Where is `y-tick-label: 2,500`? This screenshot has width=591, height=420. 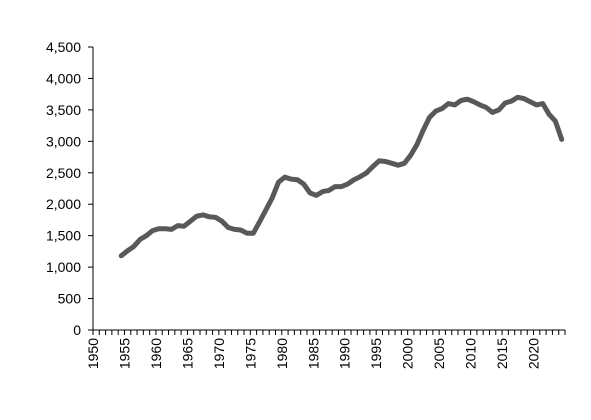 y-tick-label: 2,500 is located at coordinates (63, 173).